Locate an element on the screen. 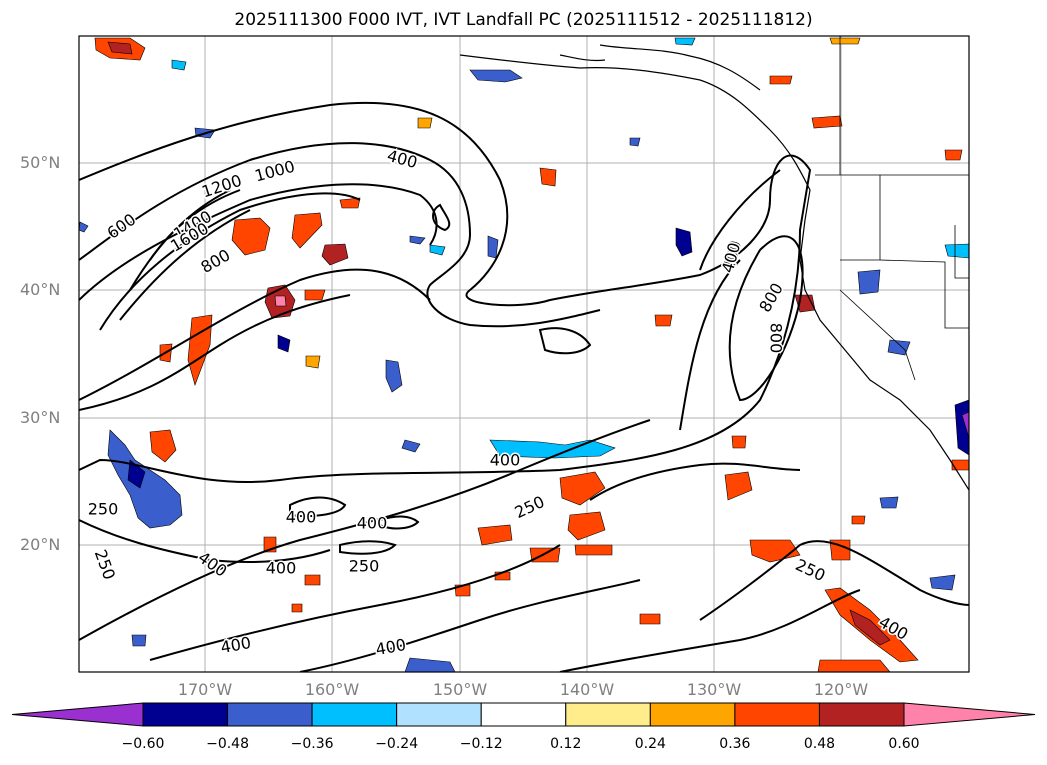 The width and height of the screenshot is (1047, 765). contour-label: 800 is located at coordinates (776, 338).